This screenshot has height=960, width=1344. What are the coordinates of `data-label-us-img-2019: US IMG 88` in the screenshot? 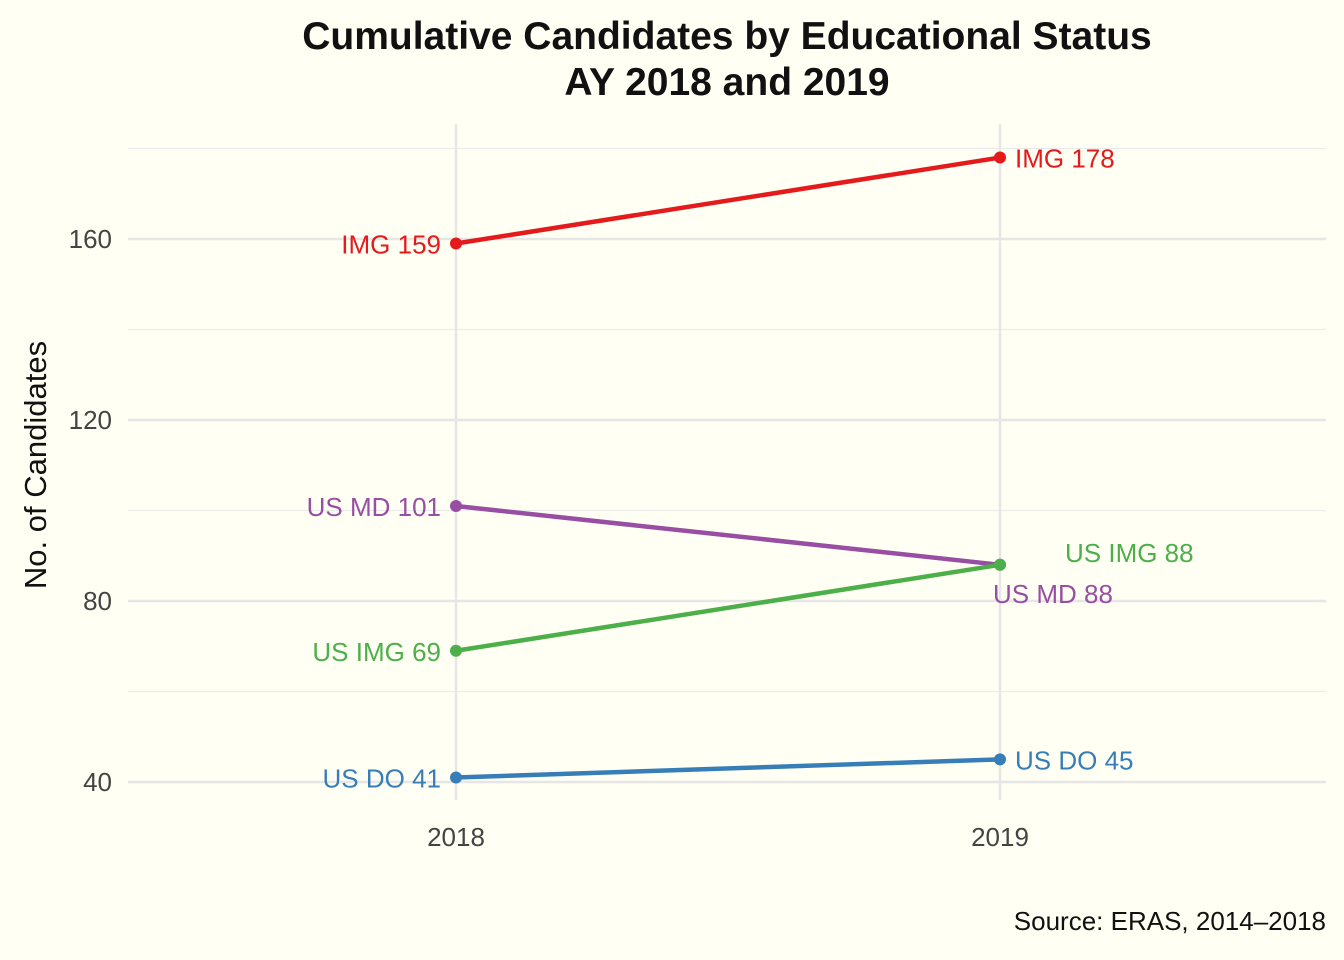 It's located at (1129, 553).